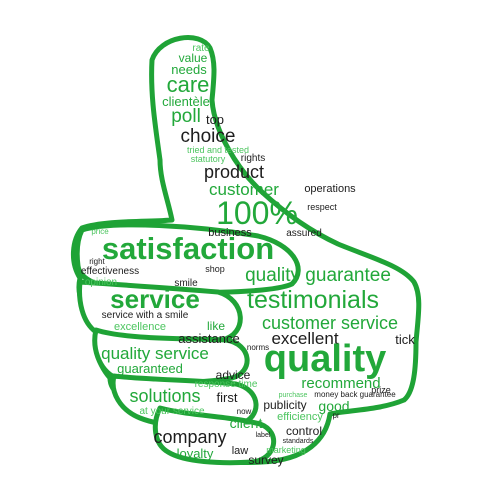  Describe the element at coordinates (304, 431) in the screenshot. I see `word-control: control` at that location.